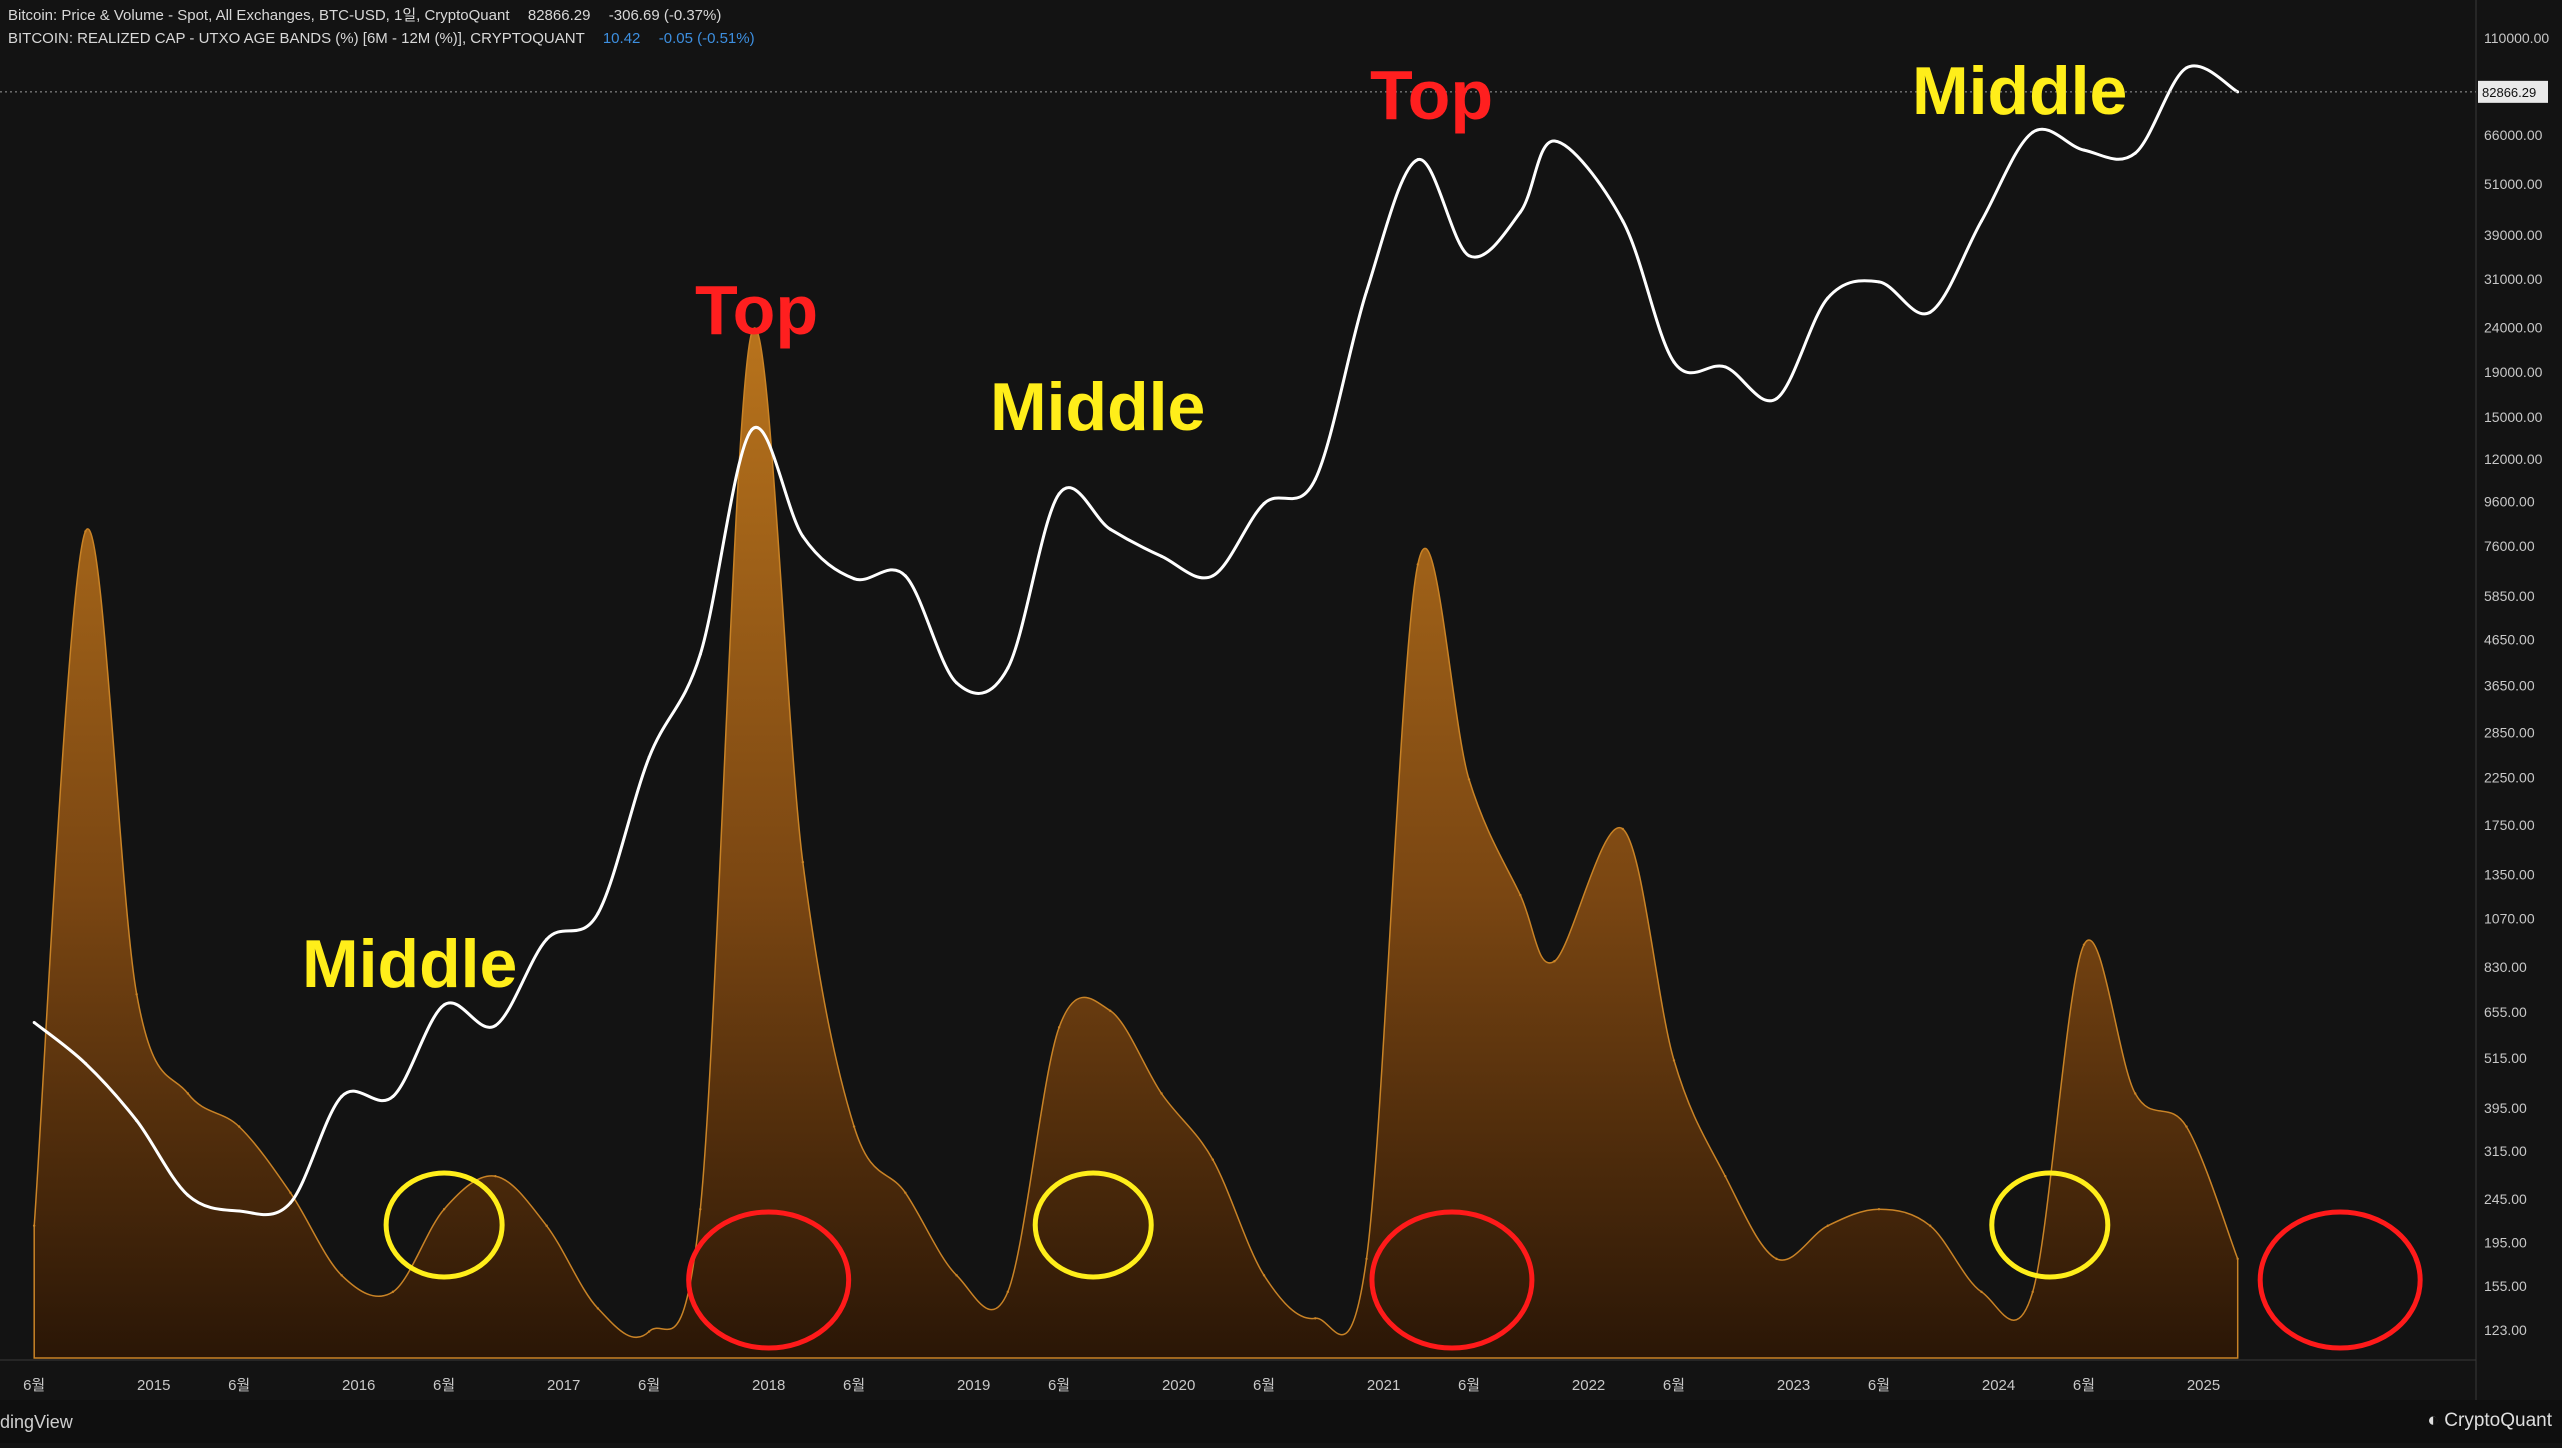 The image size is (2562, 1448). I want to click on y-tick-label: 15000.00, so click(2513, 417).